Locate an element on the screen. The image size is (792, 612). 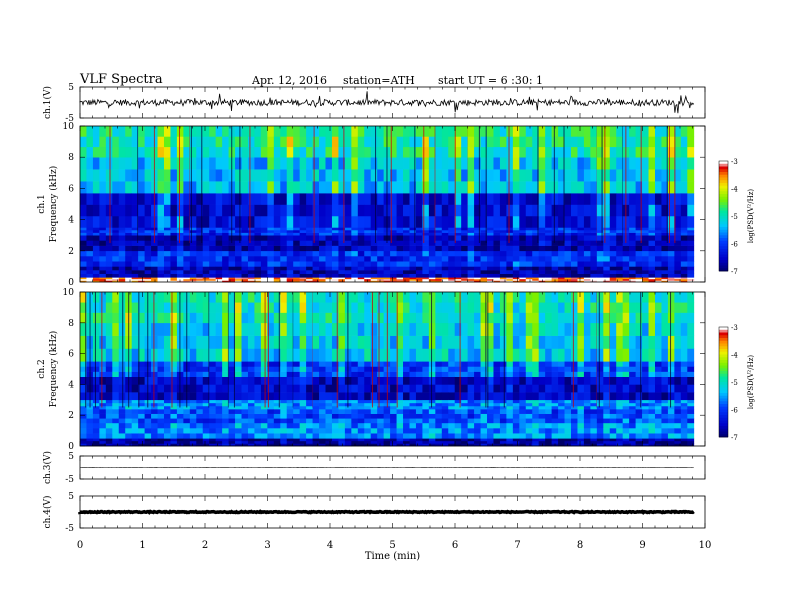
spec1-empty-region is located at coordinates (699, 204).